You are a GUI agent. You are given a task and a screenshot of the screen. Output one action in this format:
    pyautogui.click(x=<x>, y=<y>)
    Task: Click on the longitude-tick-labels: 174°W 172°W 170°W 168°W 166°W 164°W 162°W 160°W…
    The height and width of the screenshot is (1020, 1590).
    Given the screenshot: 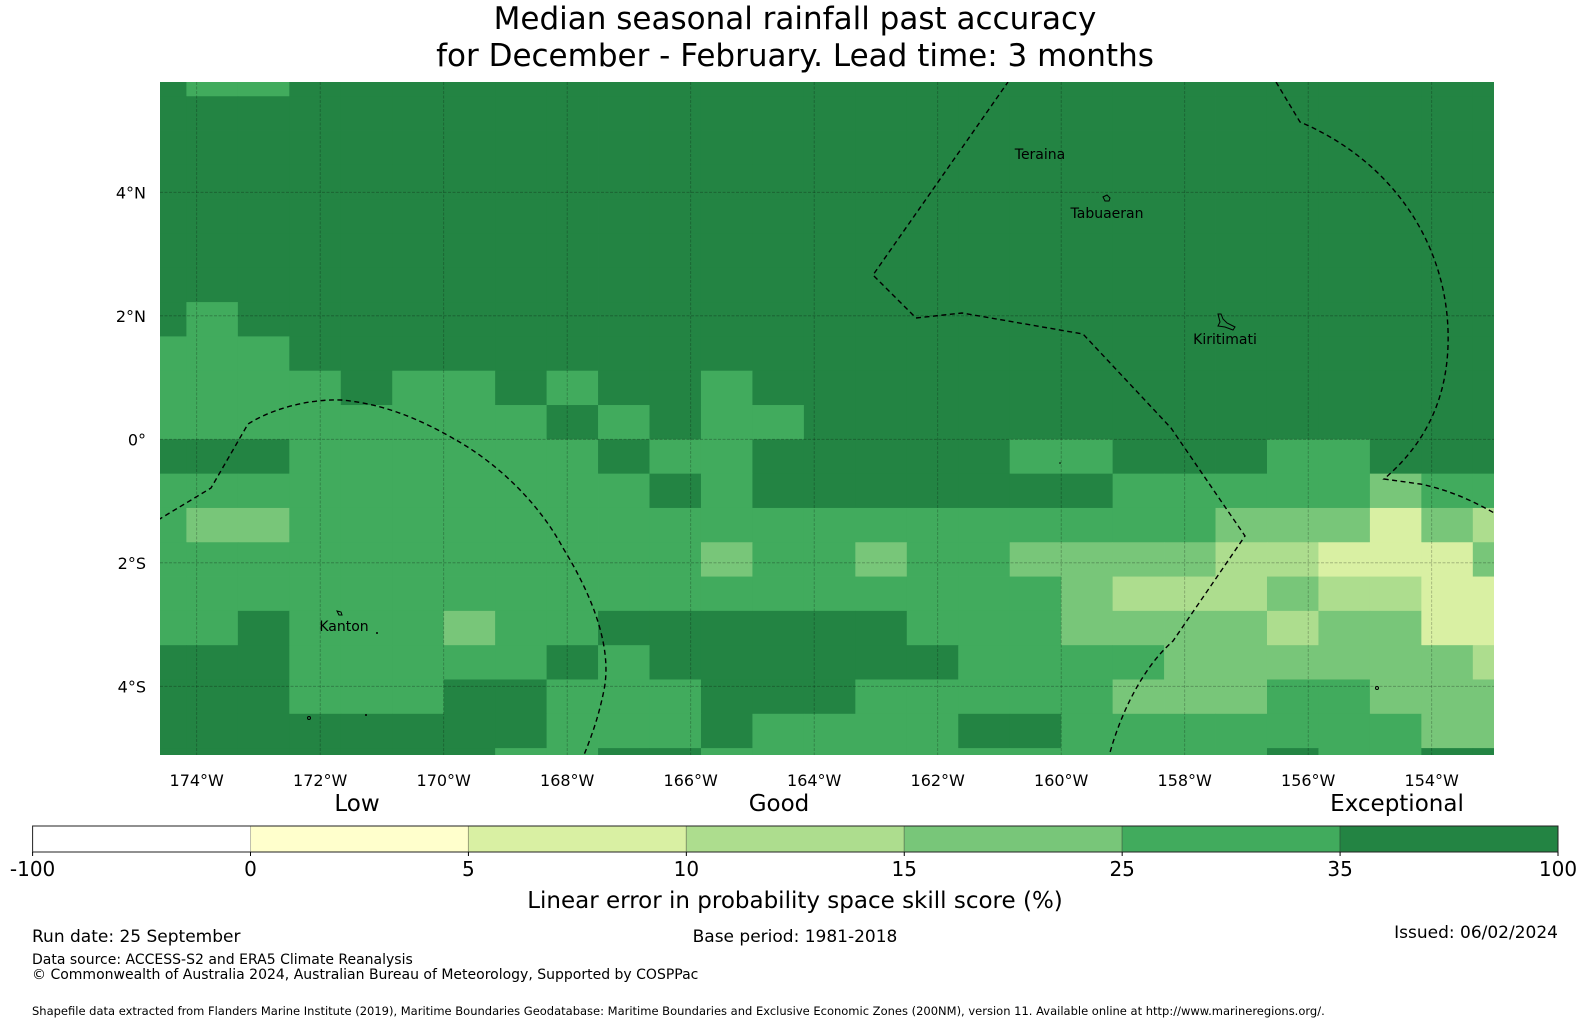 What is the action you would take?
    pyautogui.click(x=815, y=780)
    